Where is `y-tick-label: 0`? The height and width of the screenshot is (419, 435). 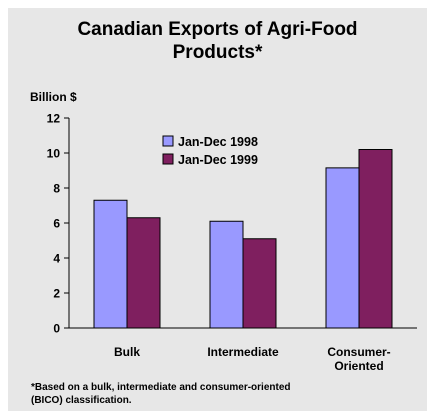 y-tick-label: 0 is located at coordinates (56, 329).